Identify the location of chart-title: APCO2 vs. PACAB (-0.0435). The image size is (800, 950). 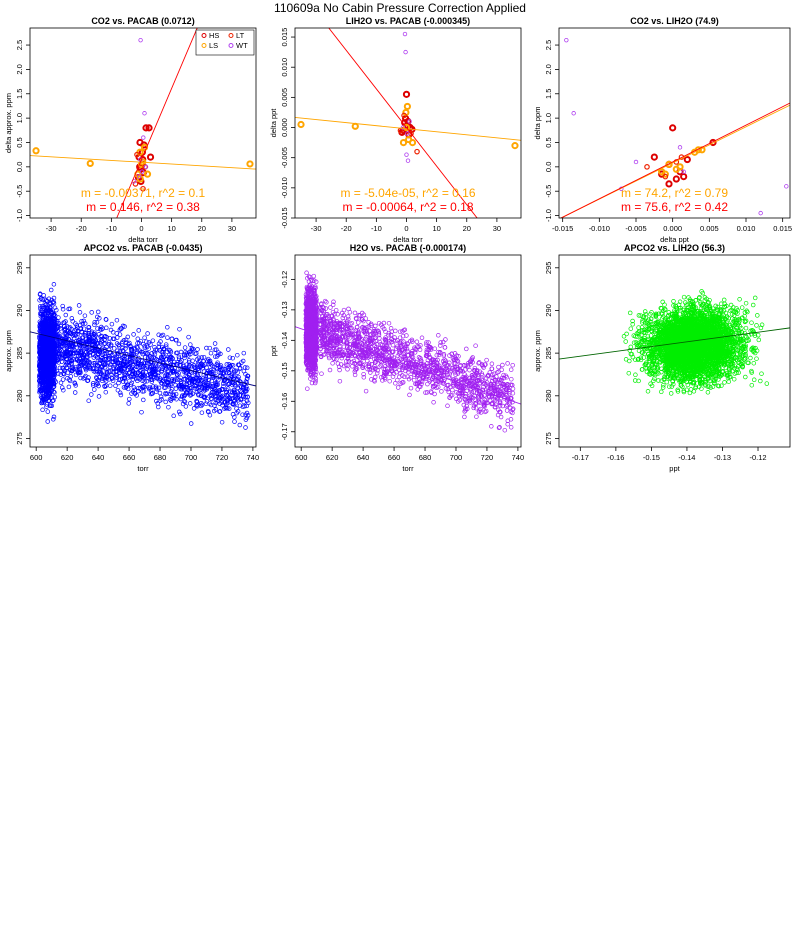
(143, 248).